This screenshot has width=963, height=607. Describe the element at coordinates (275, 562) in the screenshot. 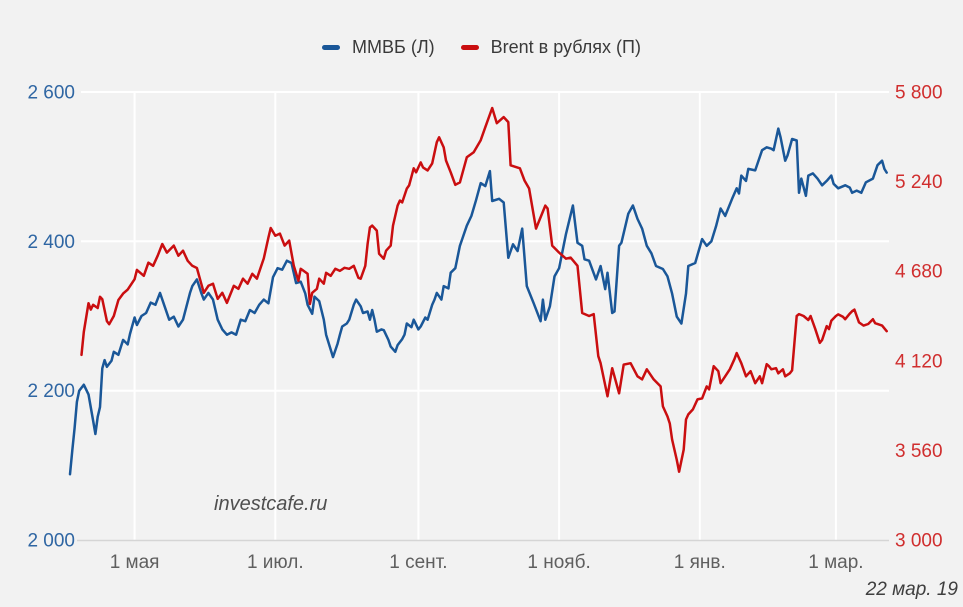

I see `x-axis-tick-label: 1 июл.` at that location.